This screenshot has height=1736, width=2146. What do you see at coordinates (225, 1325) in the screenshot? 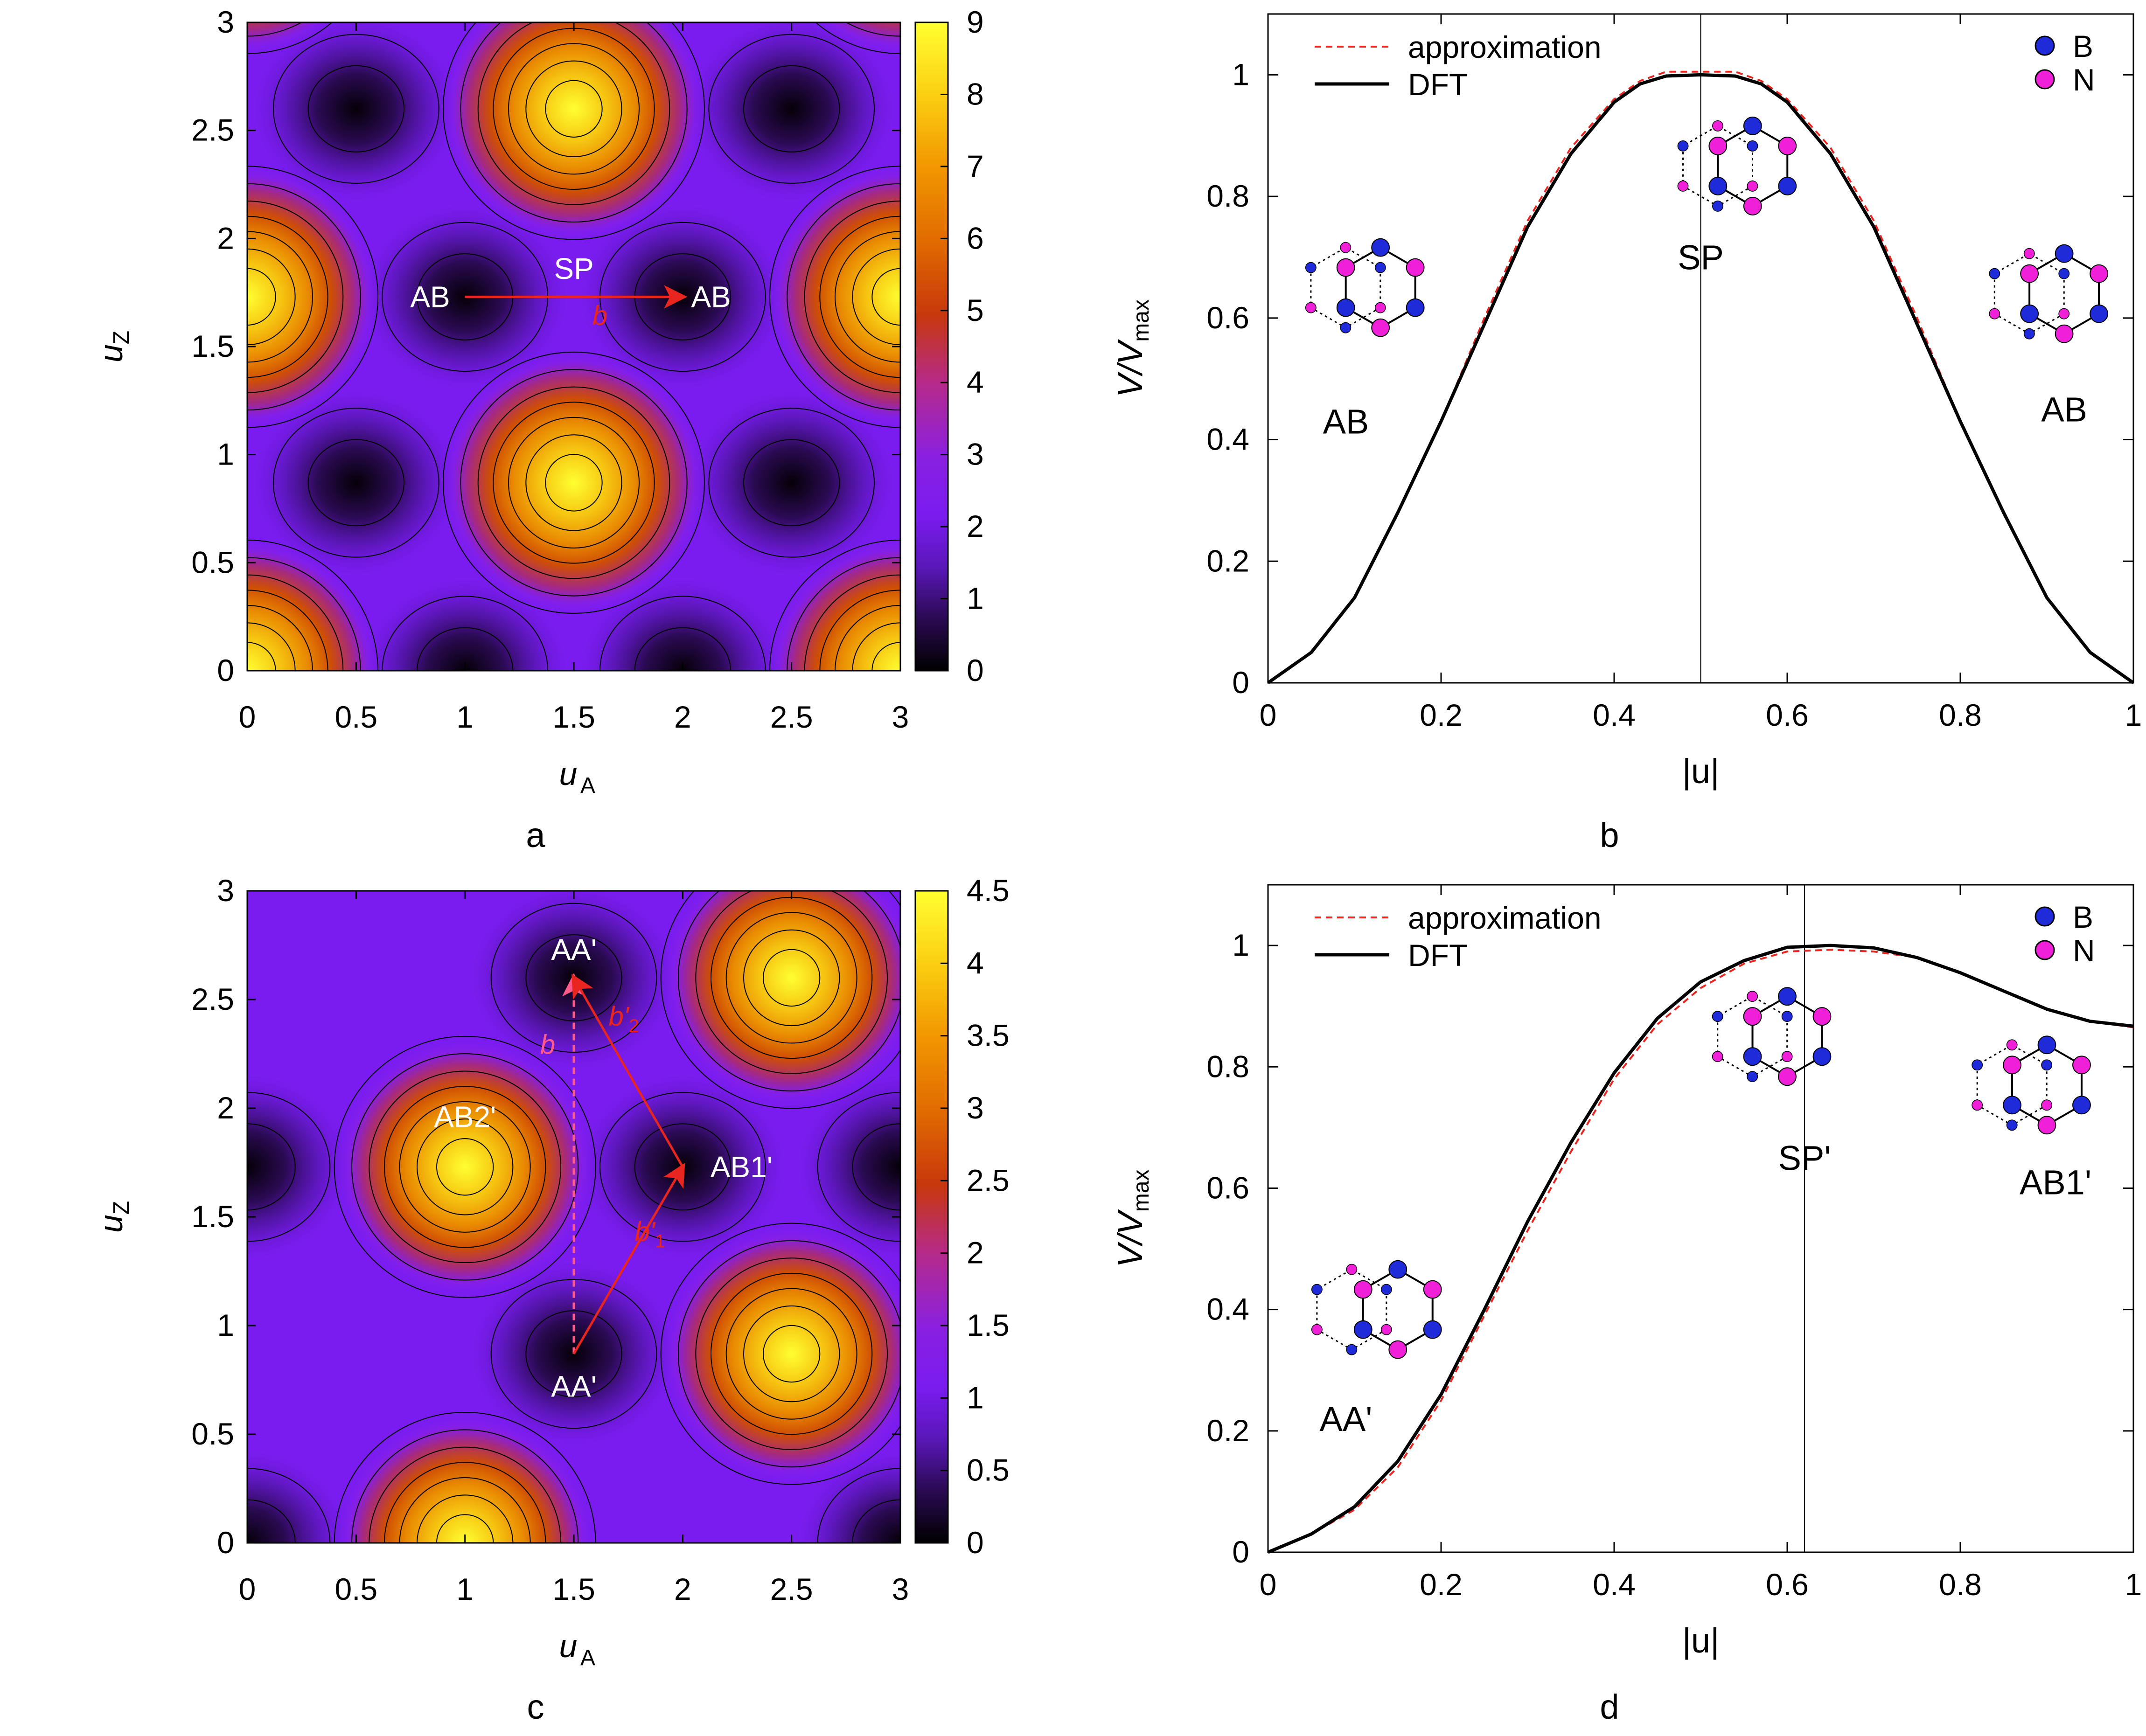
I see `y-tick-label: 1` at bounding box center [225, 1325].